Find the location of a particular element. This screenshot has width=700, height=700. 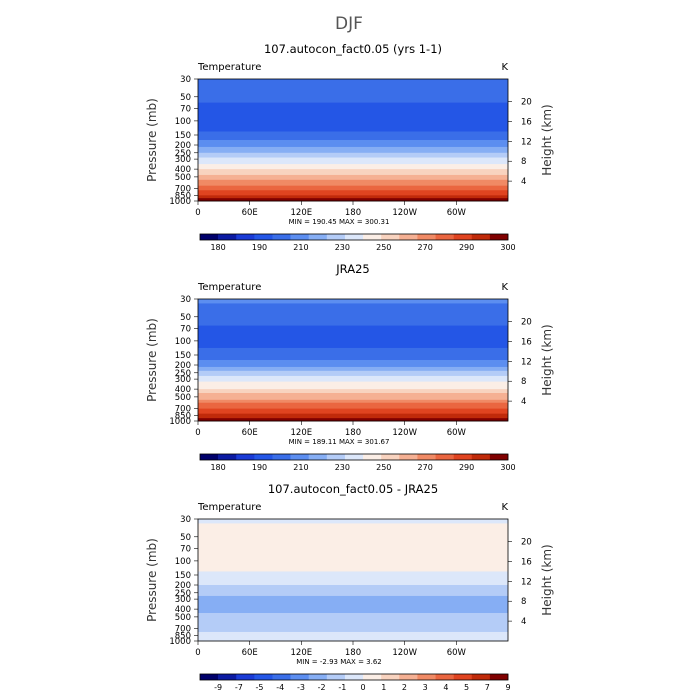

colorbar-label: 5 is located at coordinates (466, 687).